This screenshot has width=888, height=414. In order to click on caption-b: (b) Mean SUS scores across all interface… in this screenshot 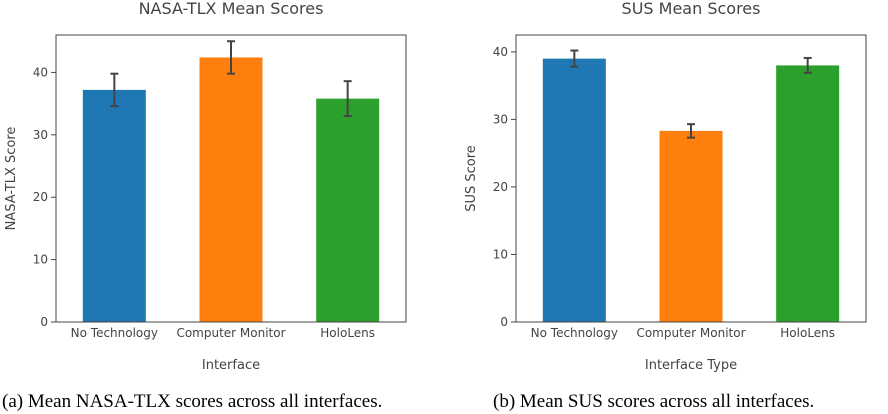, I will do `click(654, 401)`.